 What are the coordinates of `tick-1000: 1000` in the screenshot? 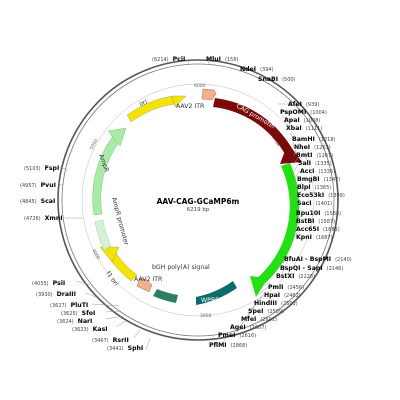 It's located at (275, 141).